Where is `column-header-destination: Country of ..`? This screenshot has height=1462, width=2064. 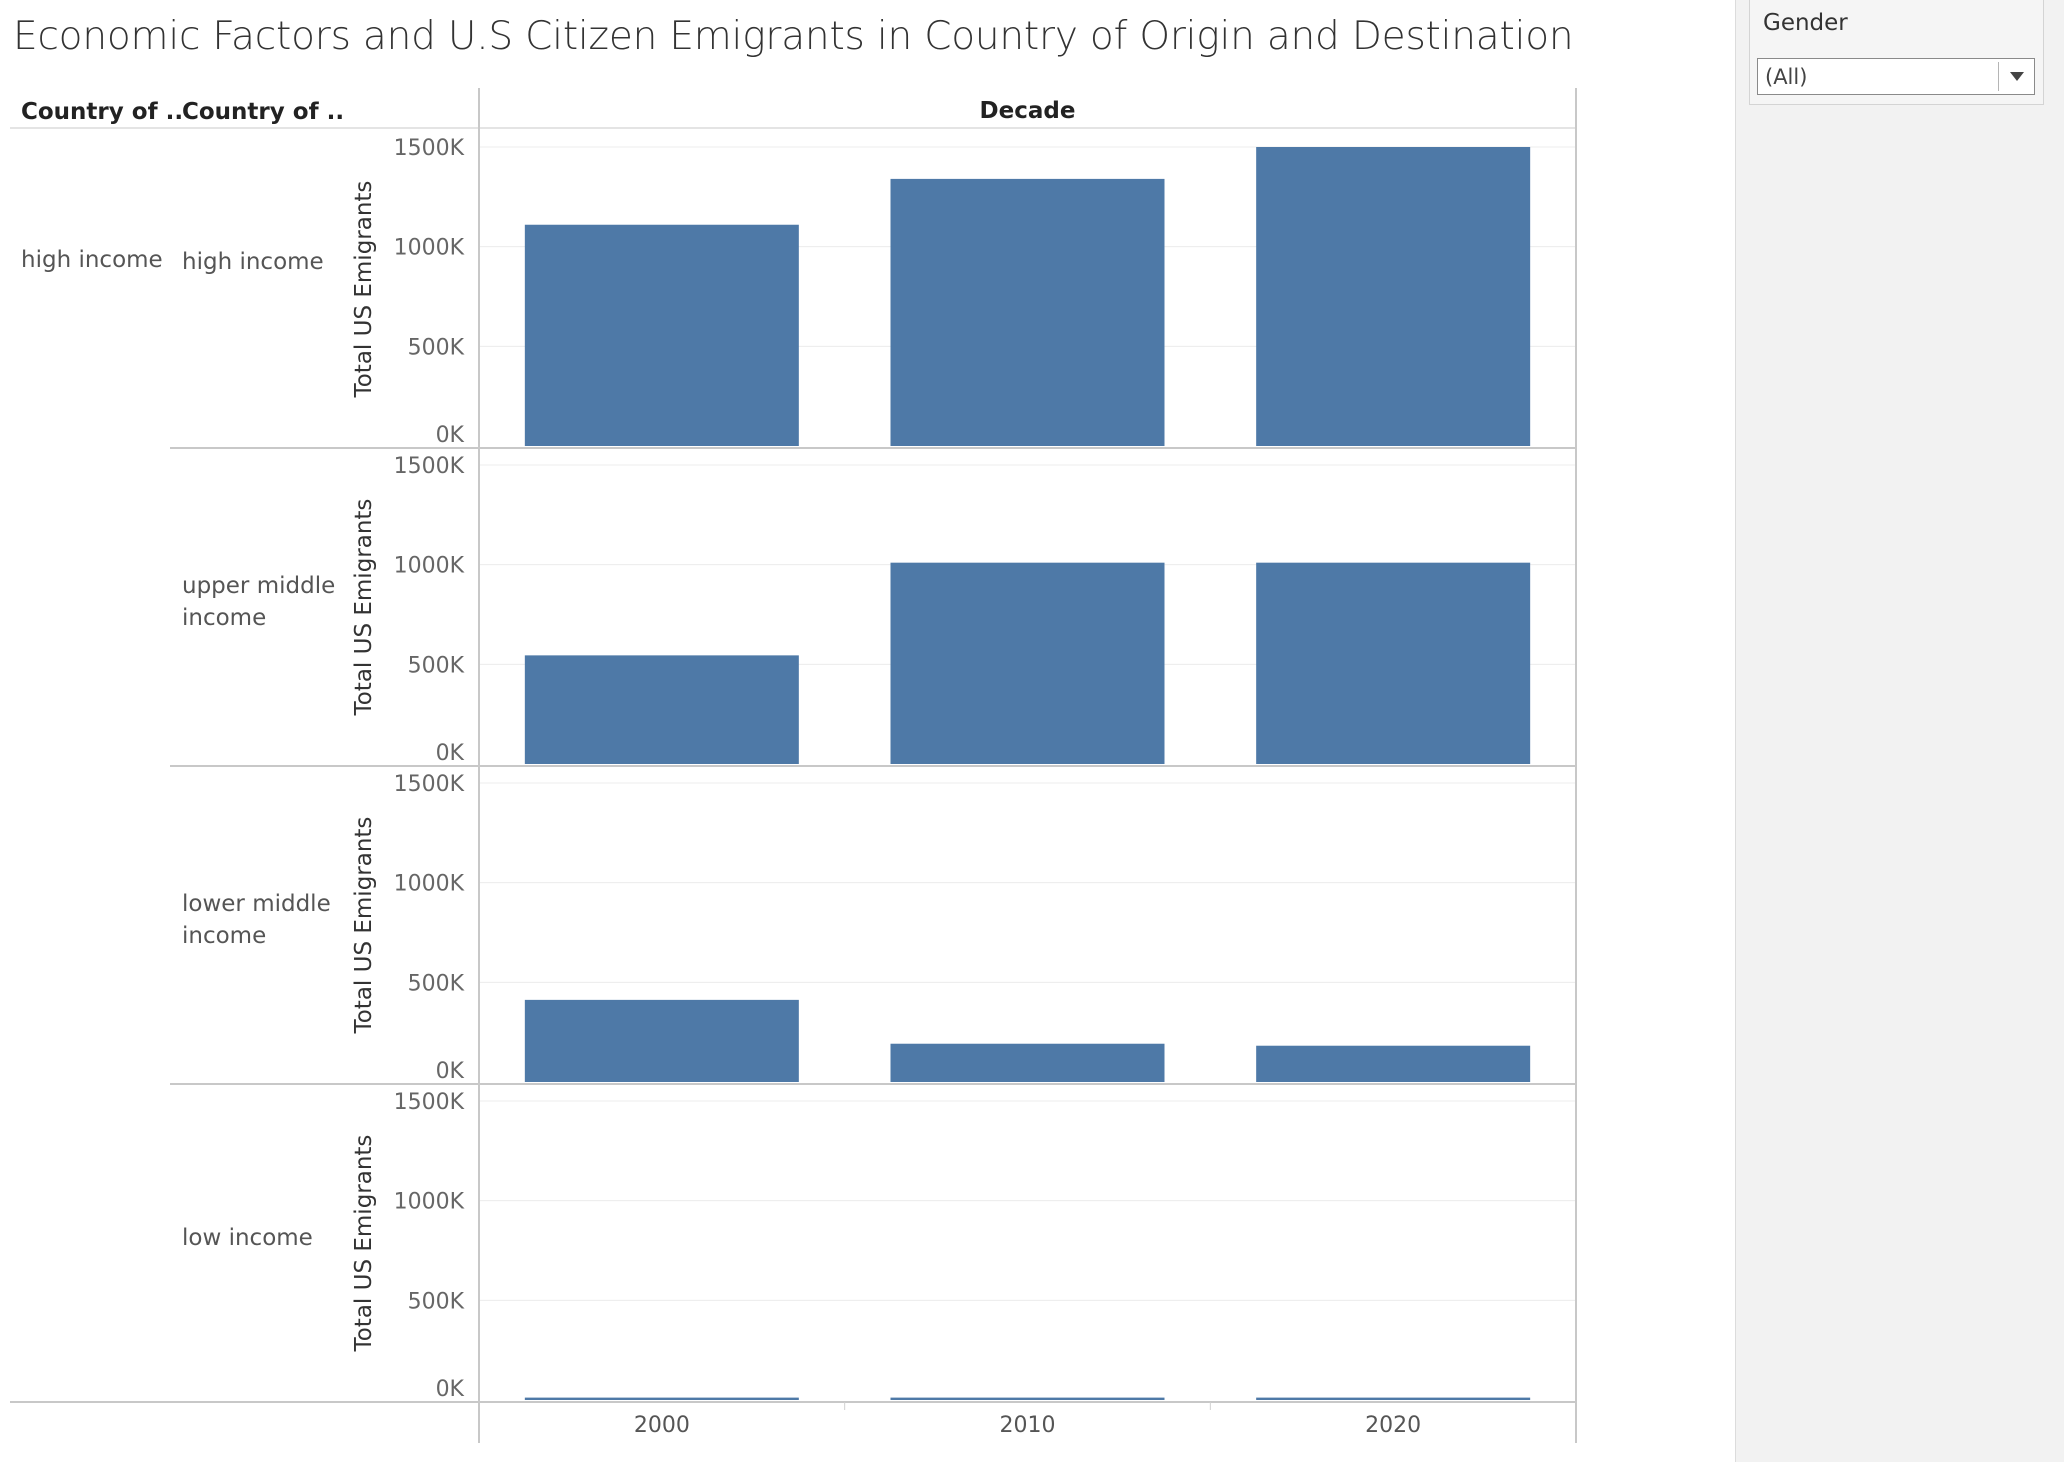 column-header-destination: Country of .. is located at coordinates (263, 112).